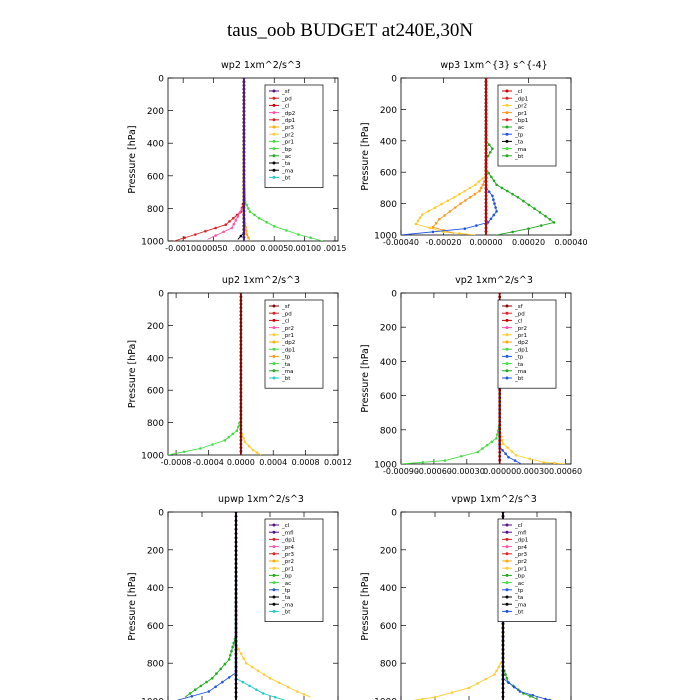 The width and height of the screenshot is (700, 700). I want to click on series-group, so click(248, 159).